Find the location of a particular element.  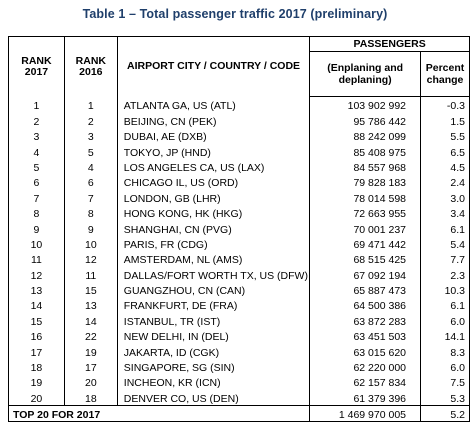

total-row: TOP 20 FOR 2017 1 469 970 005 5.2 is located at coordinates (238, 413).